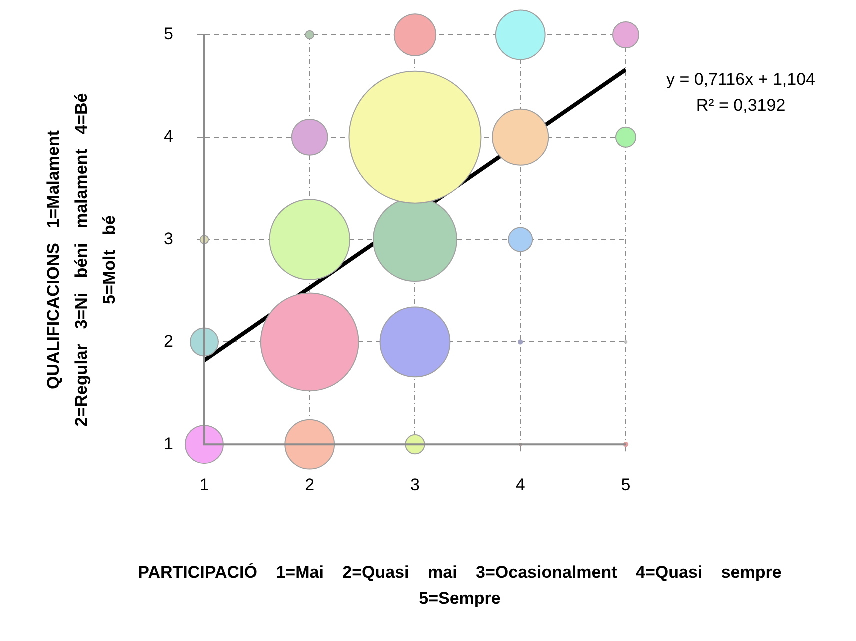 The height and width of the screenshot is (641, 856). What do you see at coordinates (741, 79) in the screenshot?
I see `text: y = 0,7116x + 1,104` at bounding box center [741, 79].